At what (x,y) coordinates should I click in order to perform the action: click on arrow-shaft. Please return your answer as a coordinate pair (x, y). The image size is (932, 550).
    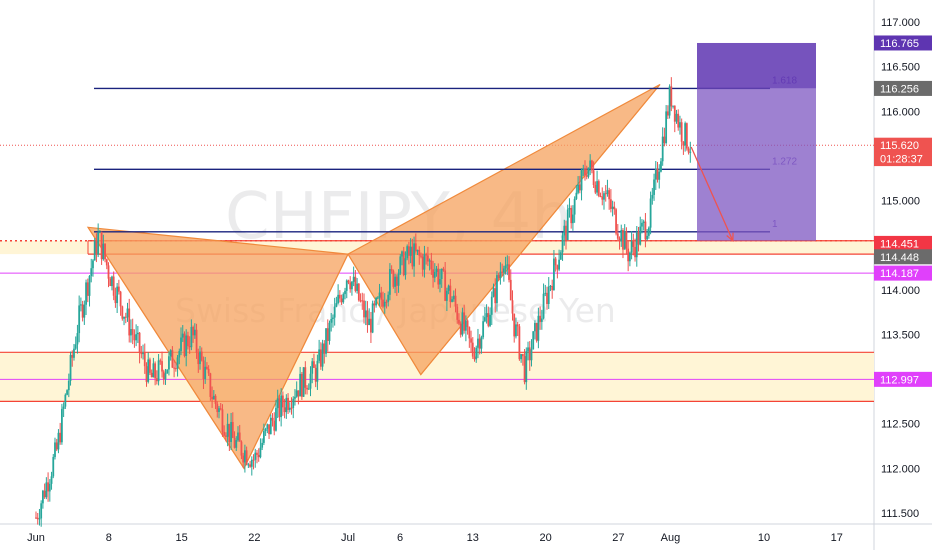
    Looking at the image, I should click on (712, 193).